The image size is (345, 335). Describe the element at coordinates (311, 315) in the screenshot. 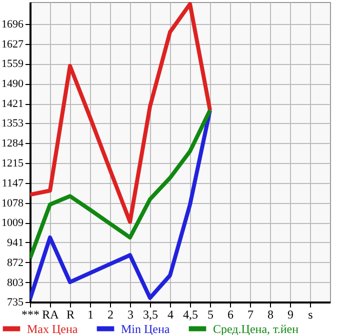

I see `x-tick-label: s` at that location.